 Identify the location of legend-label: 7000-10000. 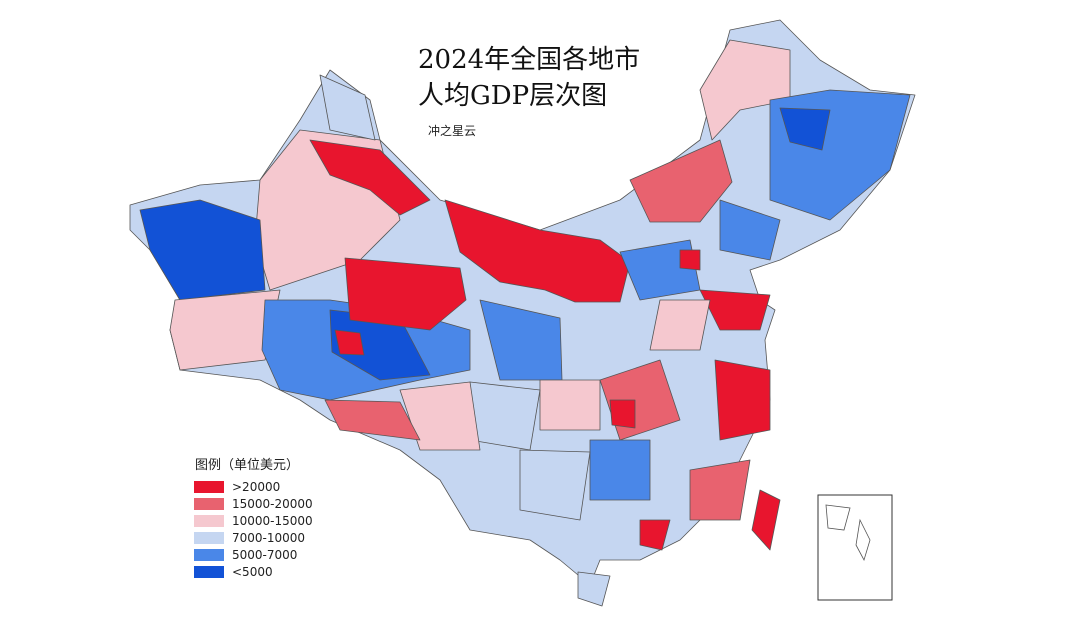
(268, 538).